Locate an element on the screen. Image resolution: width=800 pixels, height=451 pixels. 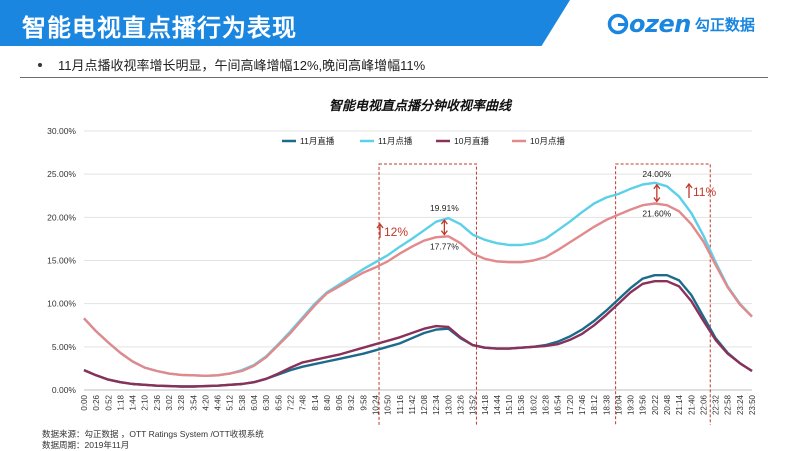
x-tick-label: 22:58 is located at coordinates (728, 404).